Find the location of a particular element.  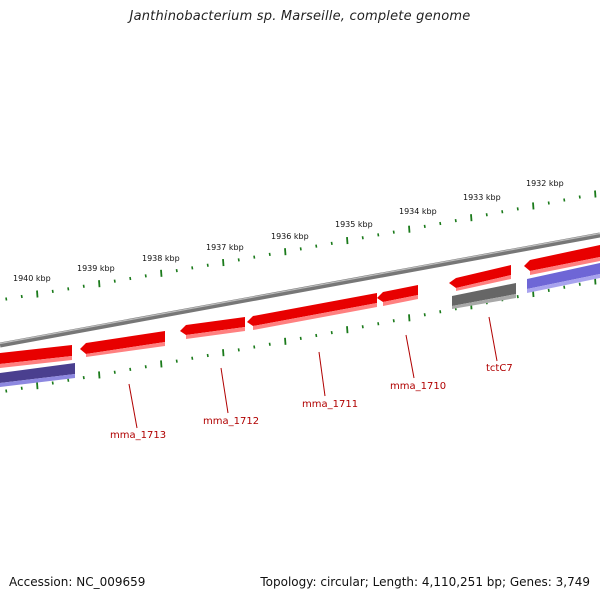

scale-label: 1938 kbp is located at coordinates (161, 258).